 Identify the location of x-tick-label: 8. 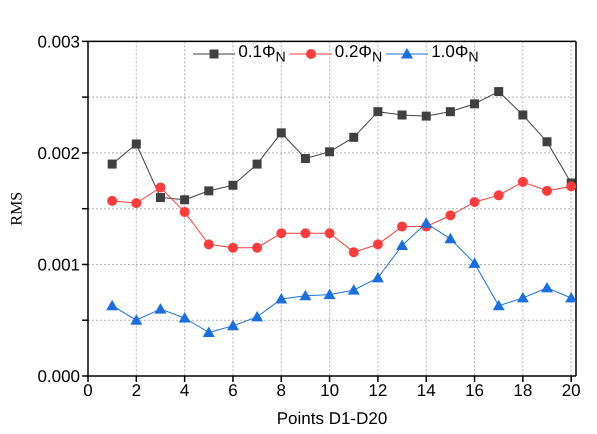
(281, 390).